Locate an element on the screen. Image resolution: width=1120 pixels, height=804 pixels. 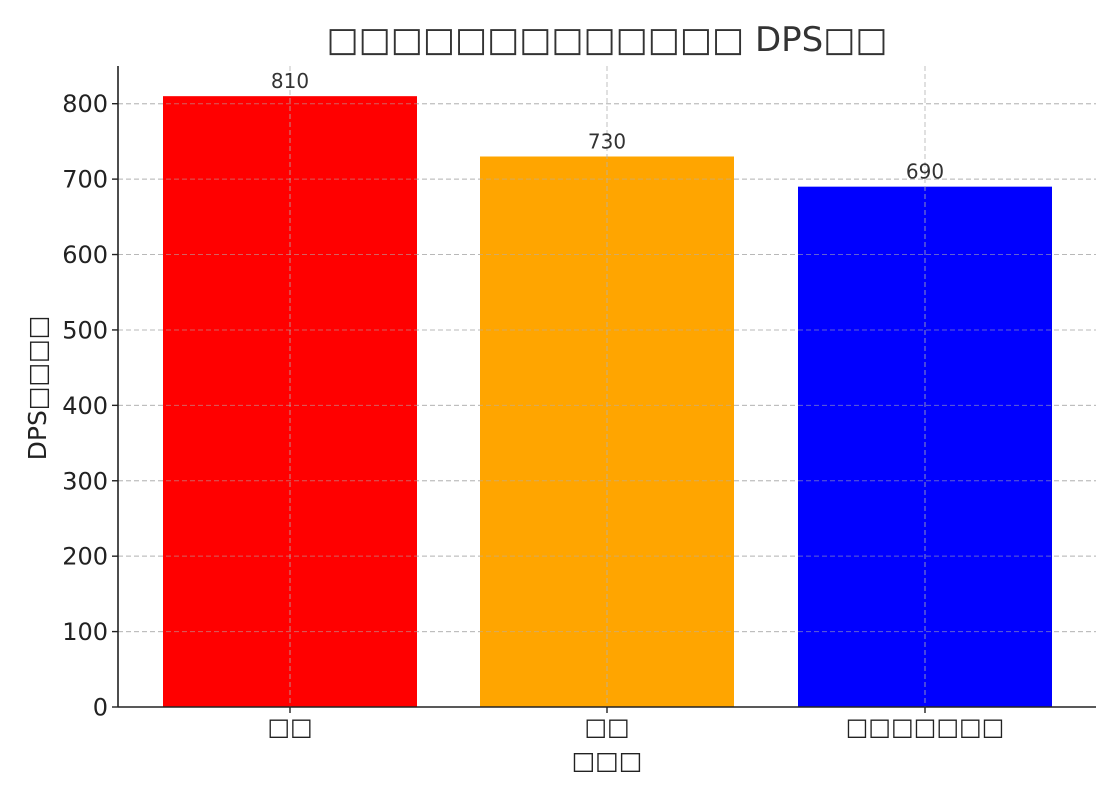
y-tick-label: 800 is located at coordinates (85, 104).